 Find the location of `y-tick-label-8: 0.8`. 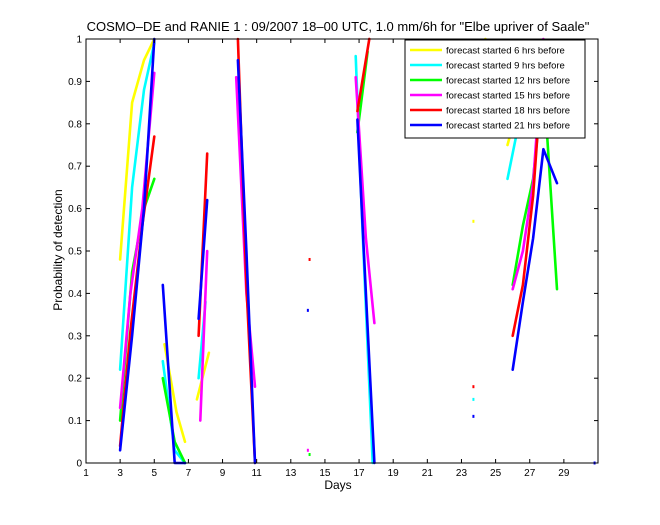

y-tick-label-8: 0.8 is located at coordinates (75, 124).